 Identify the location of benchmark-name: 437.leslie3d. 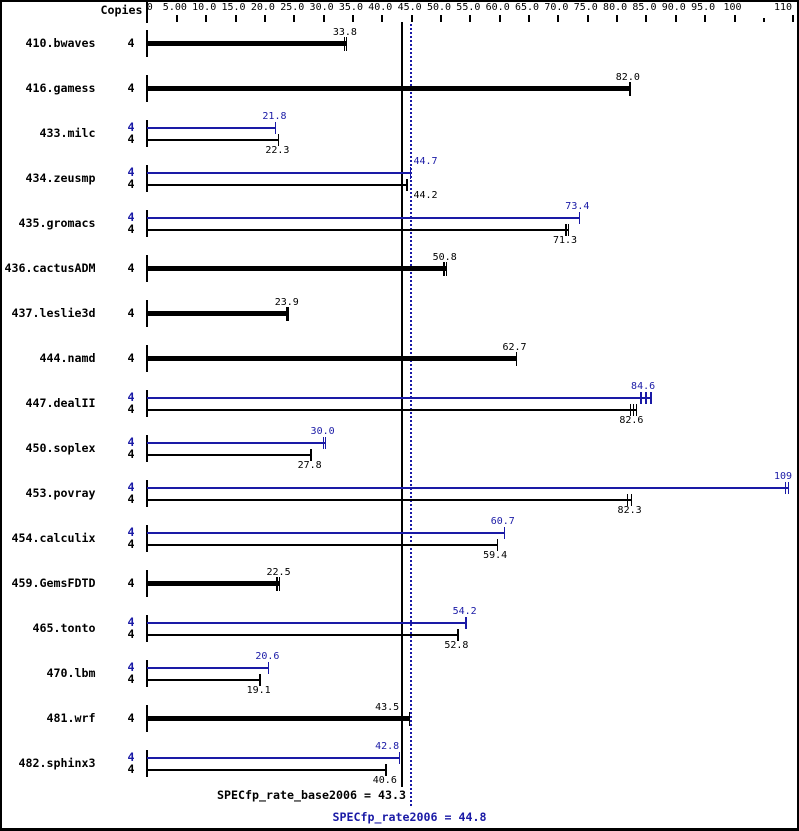
(53, 312).